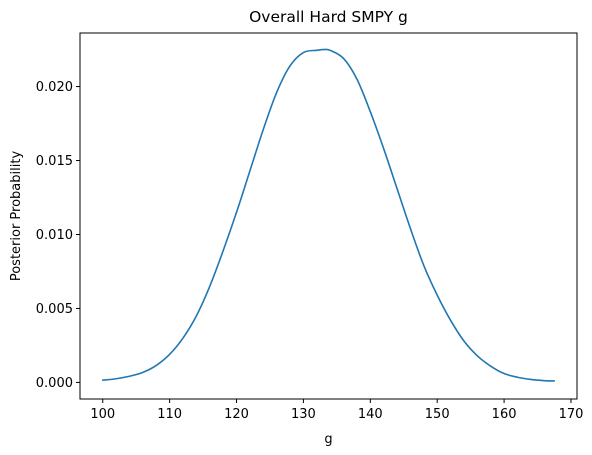  I want to click on x-tick-label: 110, so click(169, 414).